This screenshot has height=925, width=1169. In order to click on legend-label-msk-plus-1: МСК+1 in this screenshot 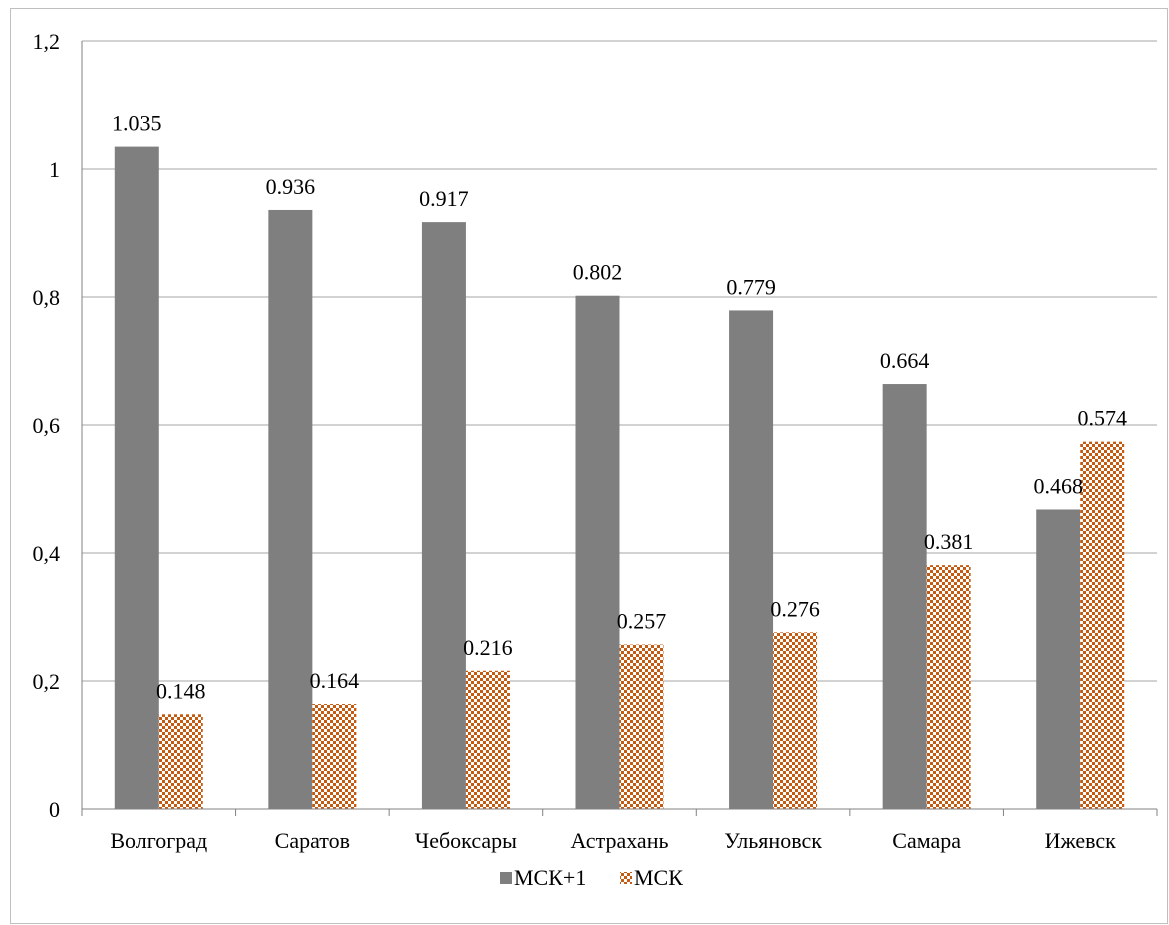, I will do `click(550, 877)`.